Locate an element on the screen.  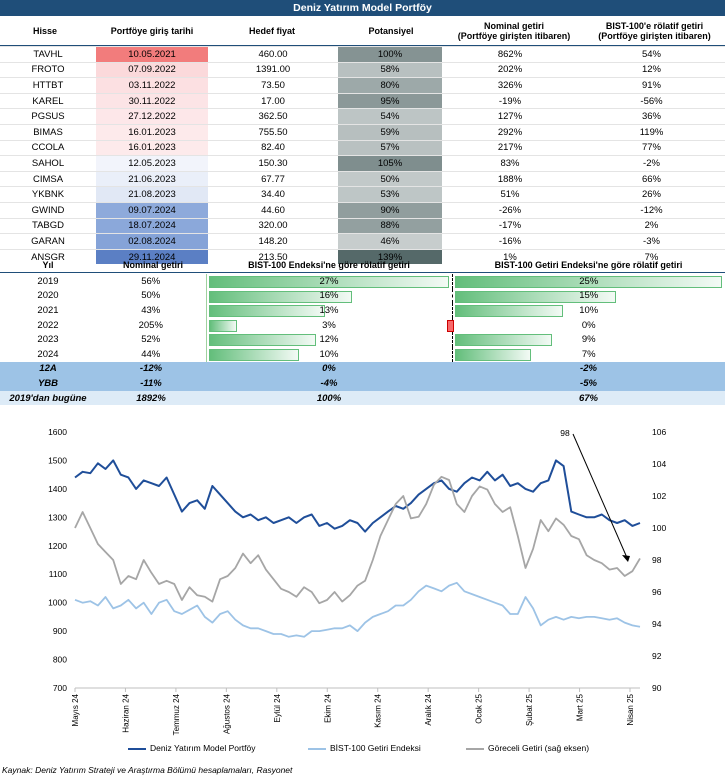
yearly-header-nominal: Nominal getiri is located at coordinates (152, 265).